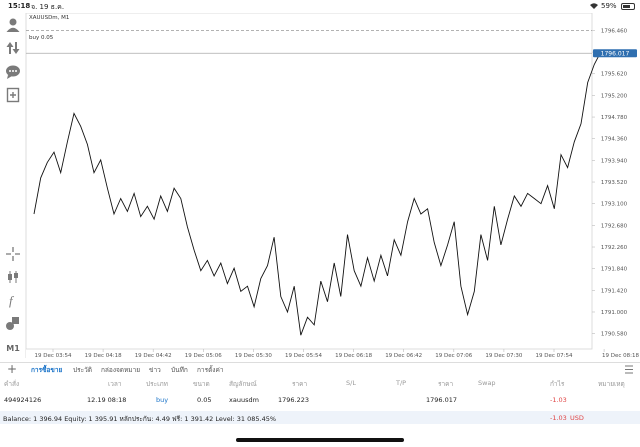 The width and height of the screenshot is (640, 447). I want to click on objects-icon, so click(13, 323).